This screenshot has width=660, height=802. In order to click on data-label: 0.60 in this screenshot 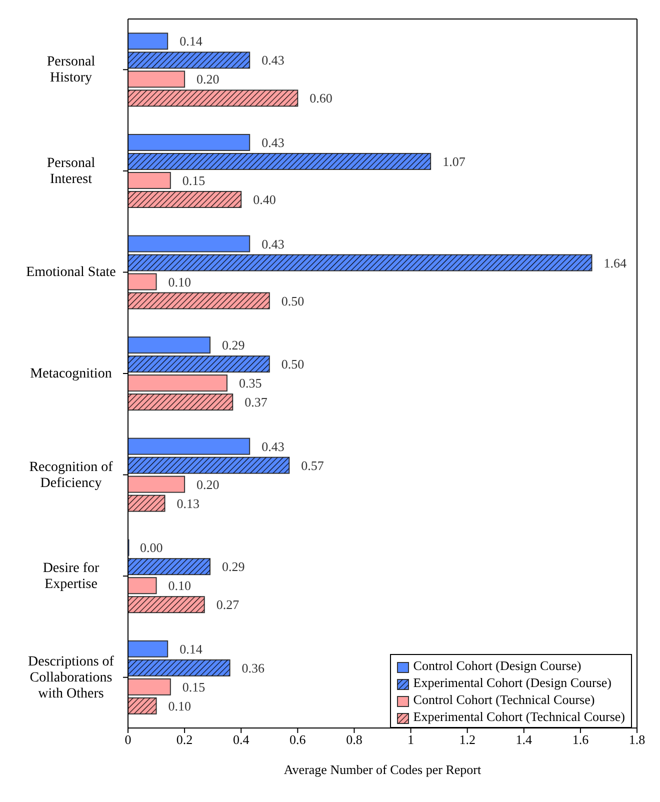, I will do `click(321, 98)`.